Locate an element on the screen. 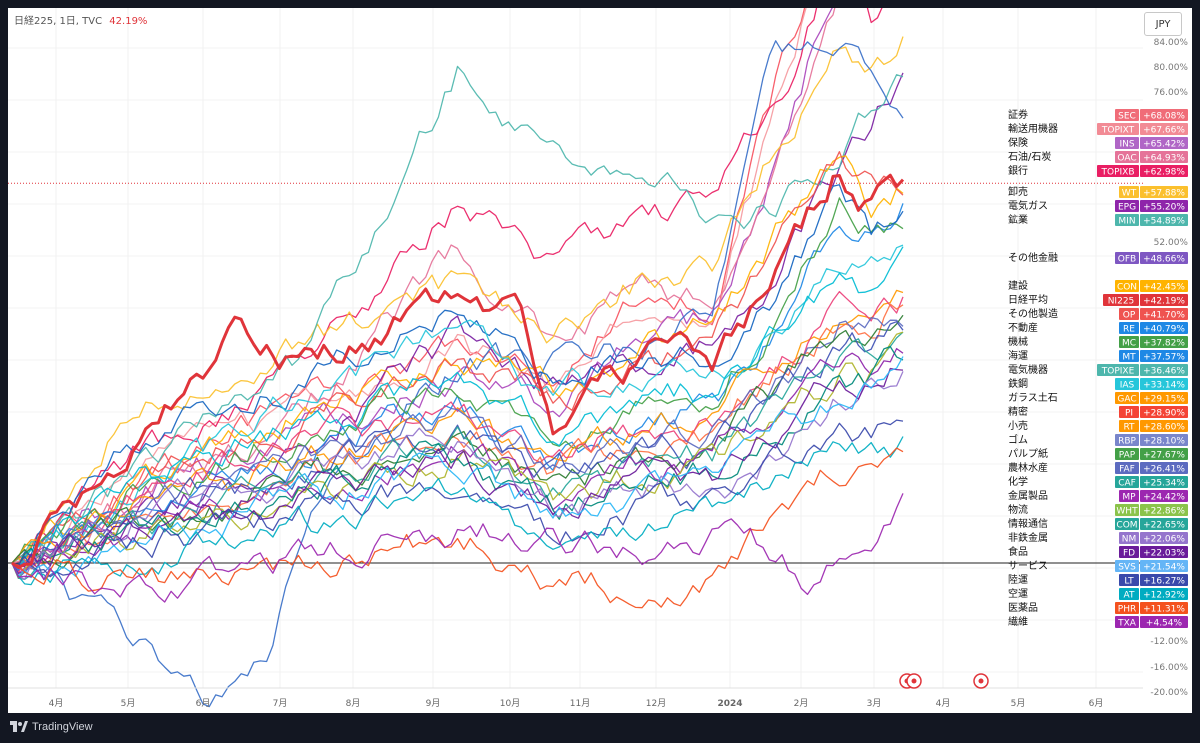 Image resolution: width=1200 pixels, height=743 pixels. legend-sector-name: 不動産 is located at coordinates (1023, 327).